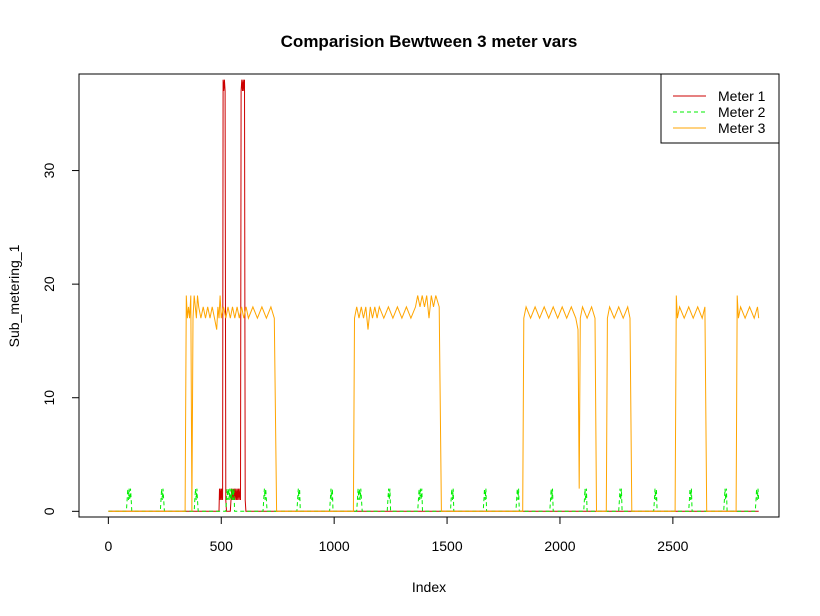 The image size is (820, 616). What do you see at coordinates (446, 546) in the screenshot?
I see `x-tick-label: 1500` at bounding box center [446, 546].